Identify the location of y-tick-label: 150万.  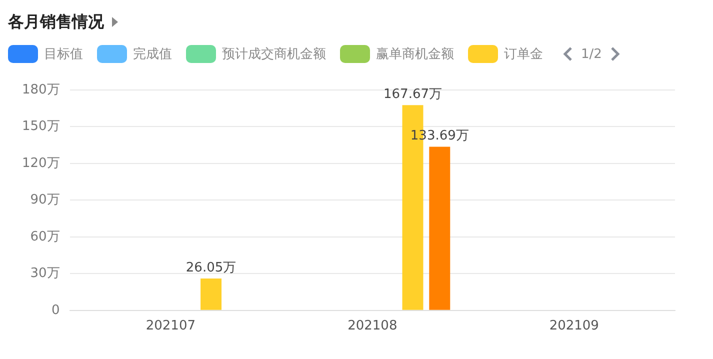
(41, 126).